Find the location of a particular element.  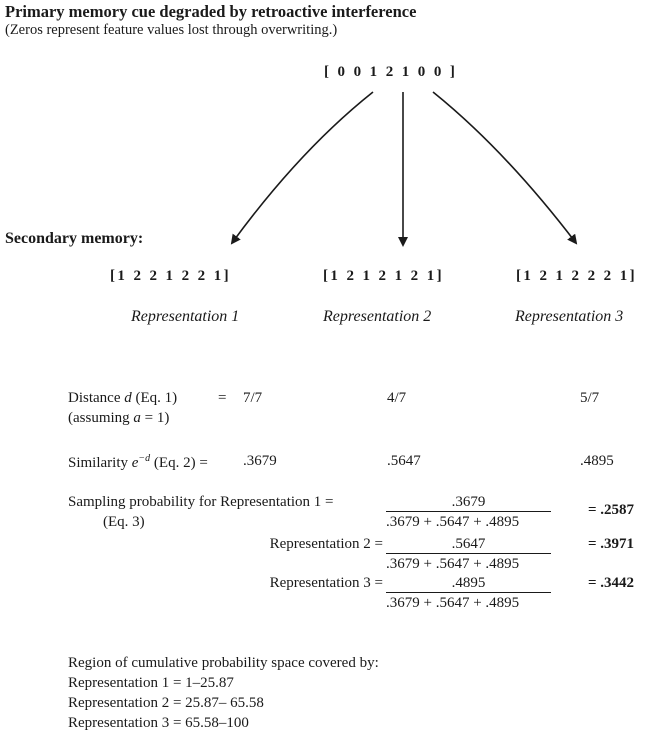

distance-label: Distance d (Eq. 1) is located at coordinates (123, 398).